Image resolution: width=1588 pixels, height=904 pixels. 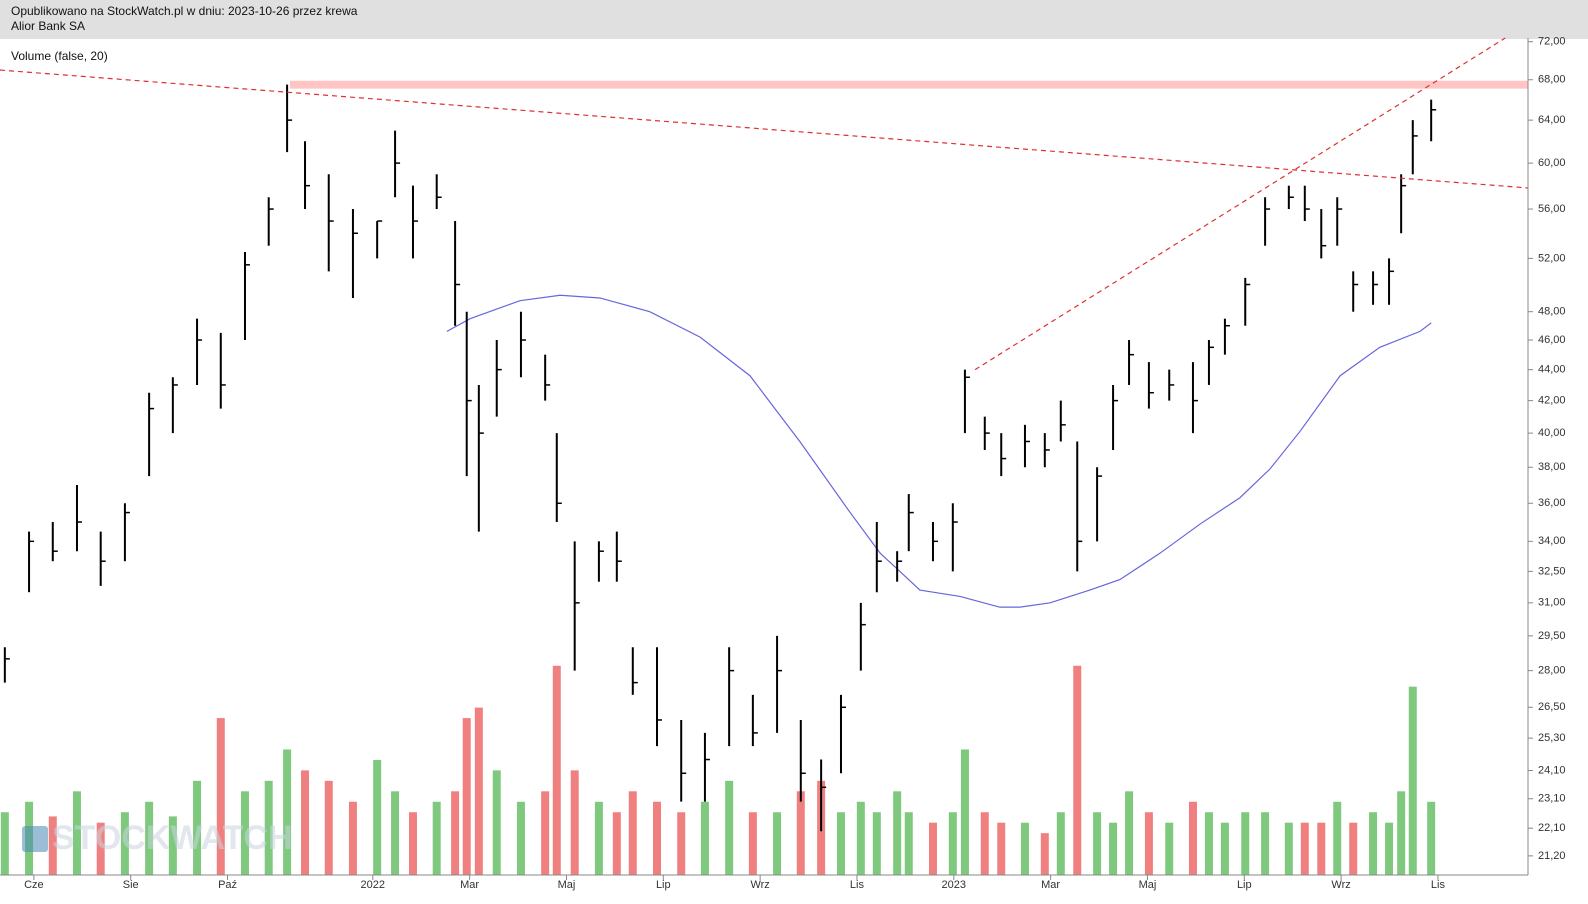 I want to click on y-tick-label: 21,20, so click(x=1552, y=856).